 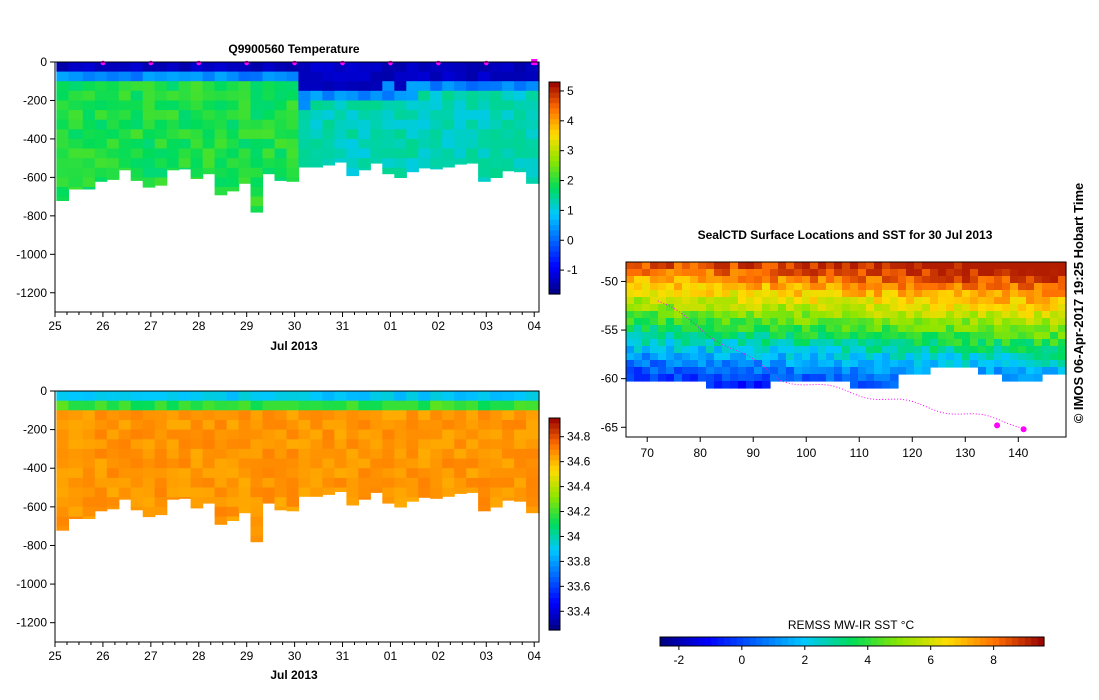 I want to click on map-y-tick-label: -50, so click(x=610, y=281).